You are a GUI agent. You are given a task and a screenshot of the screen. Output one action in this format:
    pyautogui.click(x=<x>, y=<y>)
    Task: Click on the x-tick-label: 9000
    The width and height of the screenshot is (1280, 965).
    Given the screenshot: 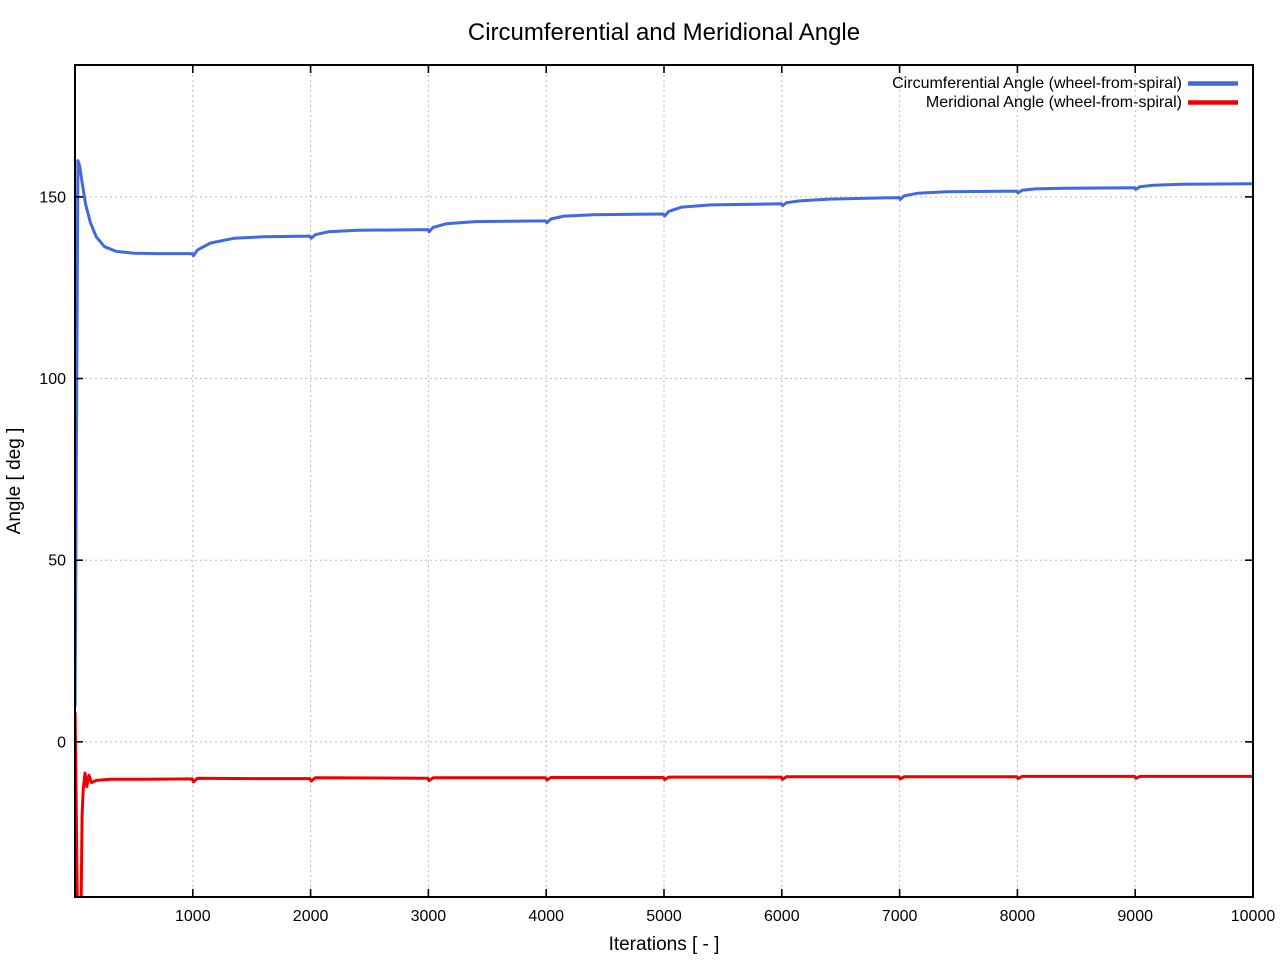 What is the action you would take?
    pyautogui.click(x=1135, y=916)
    